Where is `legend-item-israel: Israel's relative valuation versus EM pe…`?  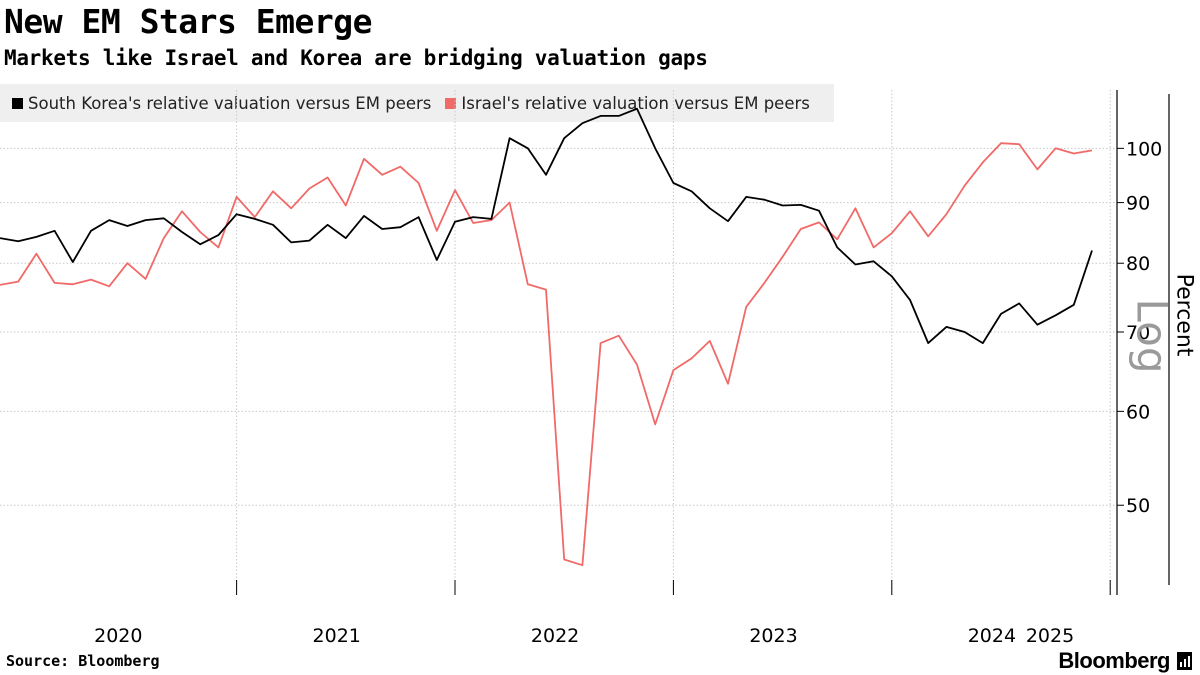
legend-item-israel: Israel's relative valuation versus EM pe… is located at coordinates (627, 103).